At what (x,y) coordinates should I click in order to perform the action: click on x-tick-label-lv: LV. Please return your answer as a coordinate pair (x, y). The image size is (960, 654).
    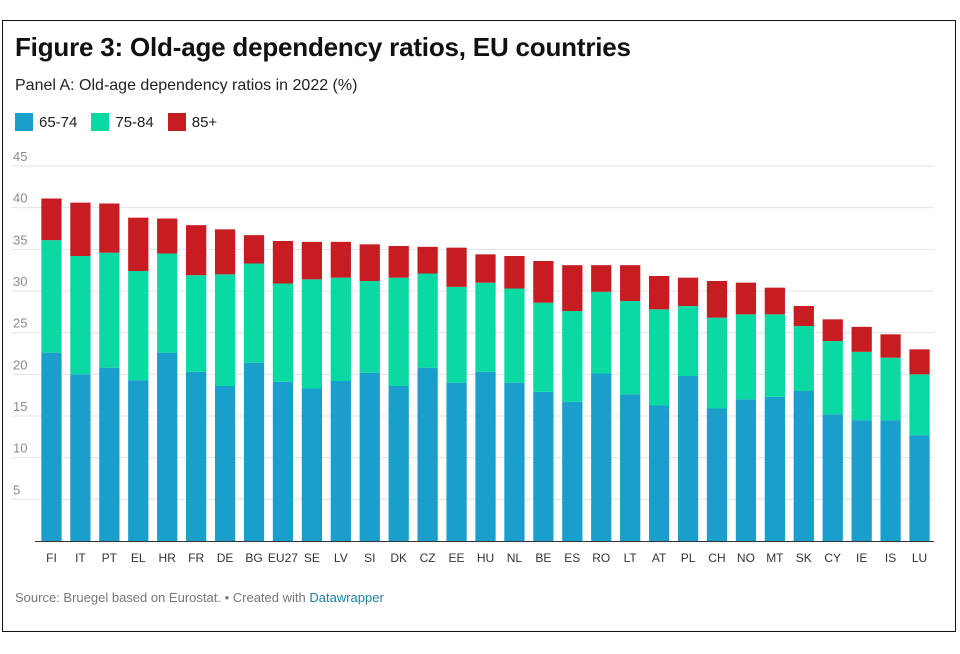
    Looking at the image, I should click on (341, 558).